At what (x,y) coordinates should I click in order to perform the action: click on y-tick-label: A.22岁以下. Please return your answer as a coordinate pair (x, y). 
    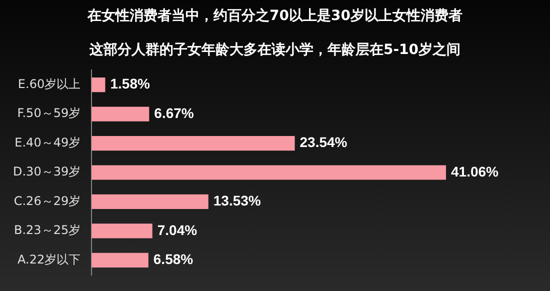
    Looking at the image, I should click on (49, 259).